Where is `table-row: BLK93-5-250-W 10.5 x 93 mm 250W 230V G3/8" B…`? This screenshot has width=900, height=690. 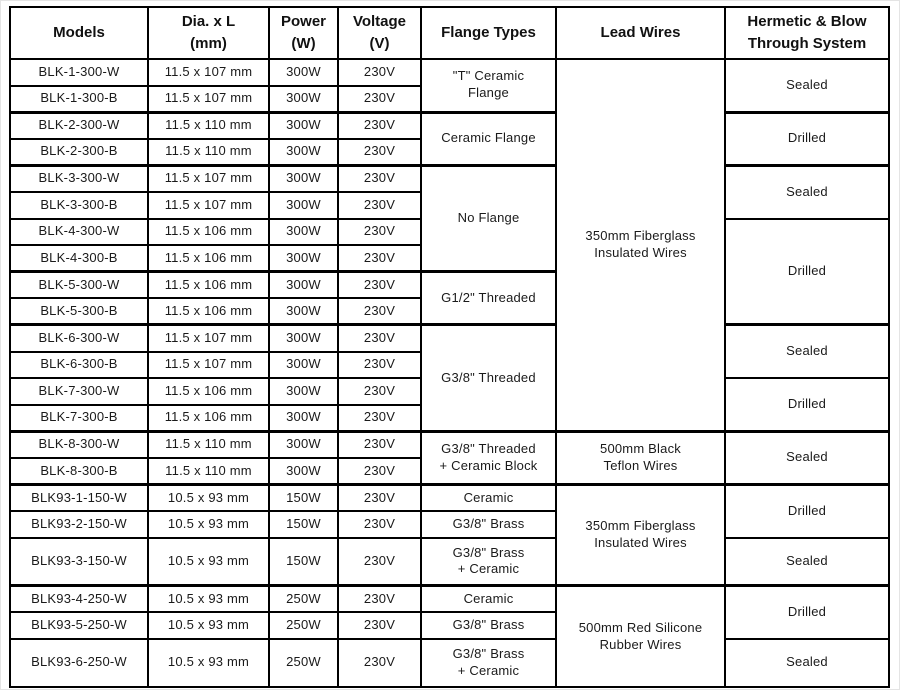 table-row: BLK93-5-250-W 10.5 x 93 mm 250W 230V G3/8" B… is located at coordinates (449, 625).